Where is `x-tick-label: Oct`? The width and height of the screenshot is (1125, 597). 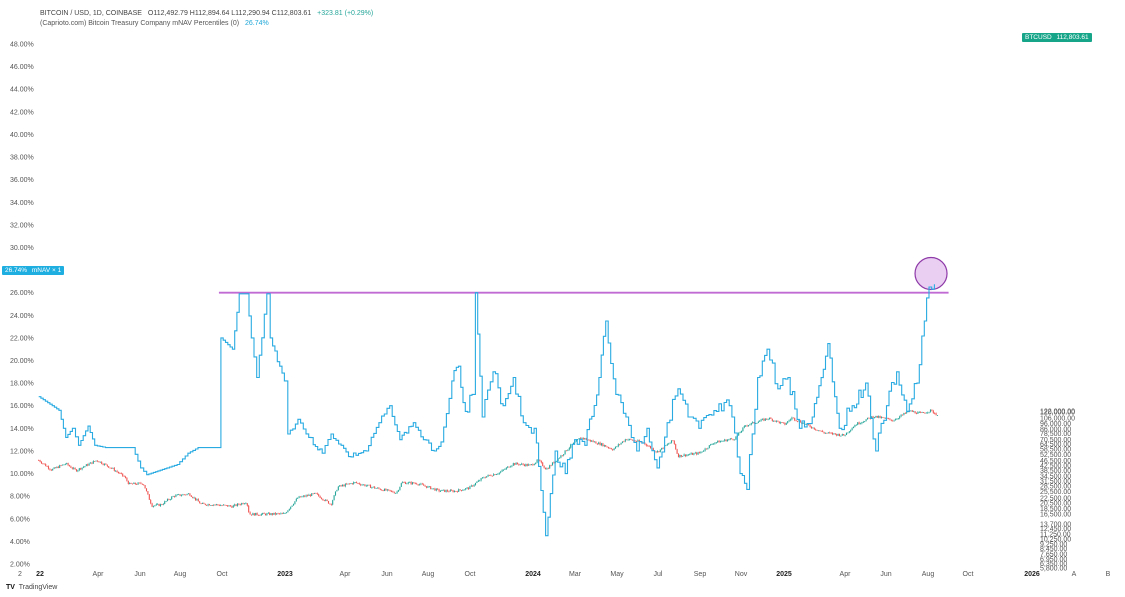 x-tick-label: Oct is located at coordinates (470, 574).